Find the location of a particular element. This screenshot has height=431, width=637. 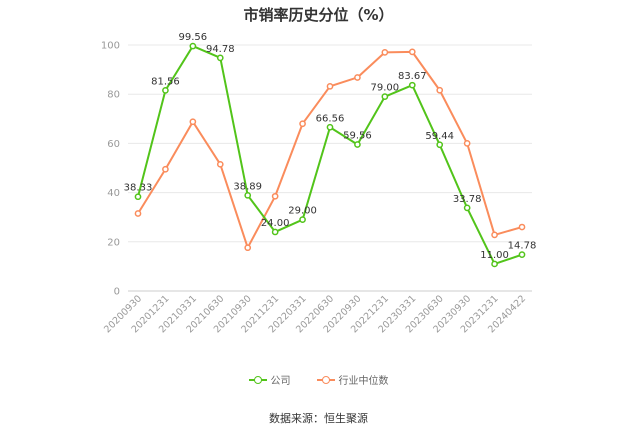

data-label: 81.56 is located at coordinates (165, 81).